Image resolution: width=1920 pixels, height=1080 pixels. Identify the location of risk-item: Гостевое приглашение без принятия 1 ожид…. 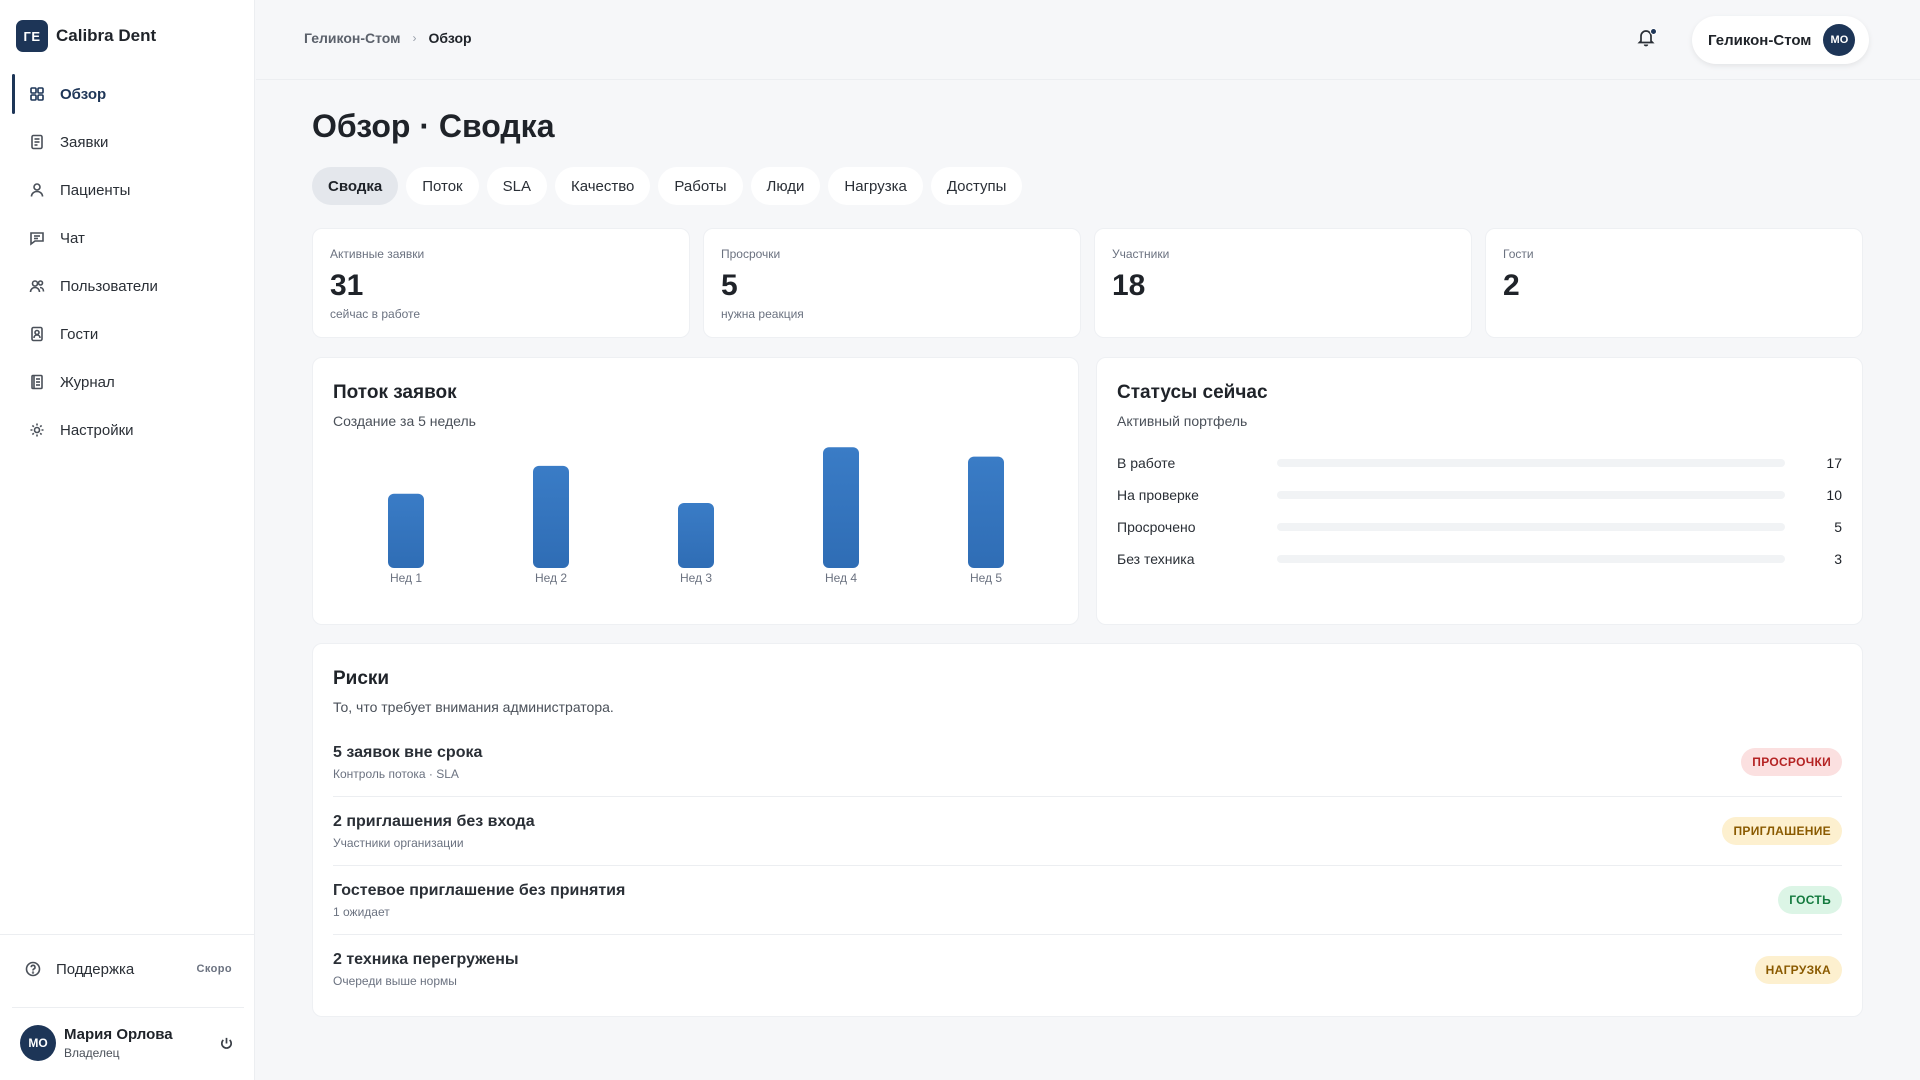
(1087, 900).